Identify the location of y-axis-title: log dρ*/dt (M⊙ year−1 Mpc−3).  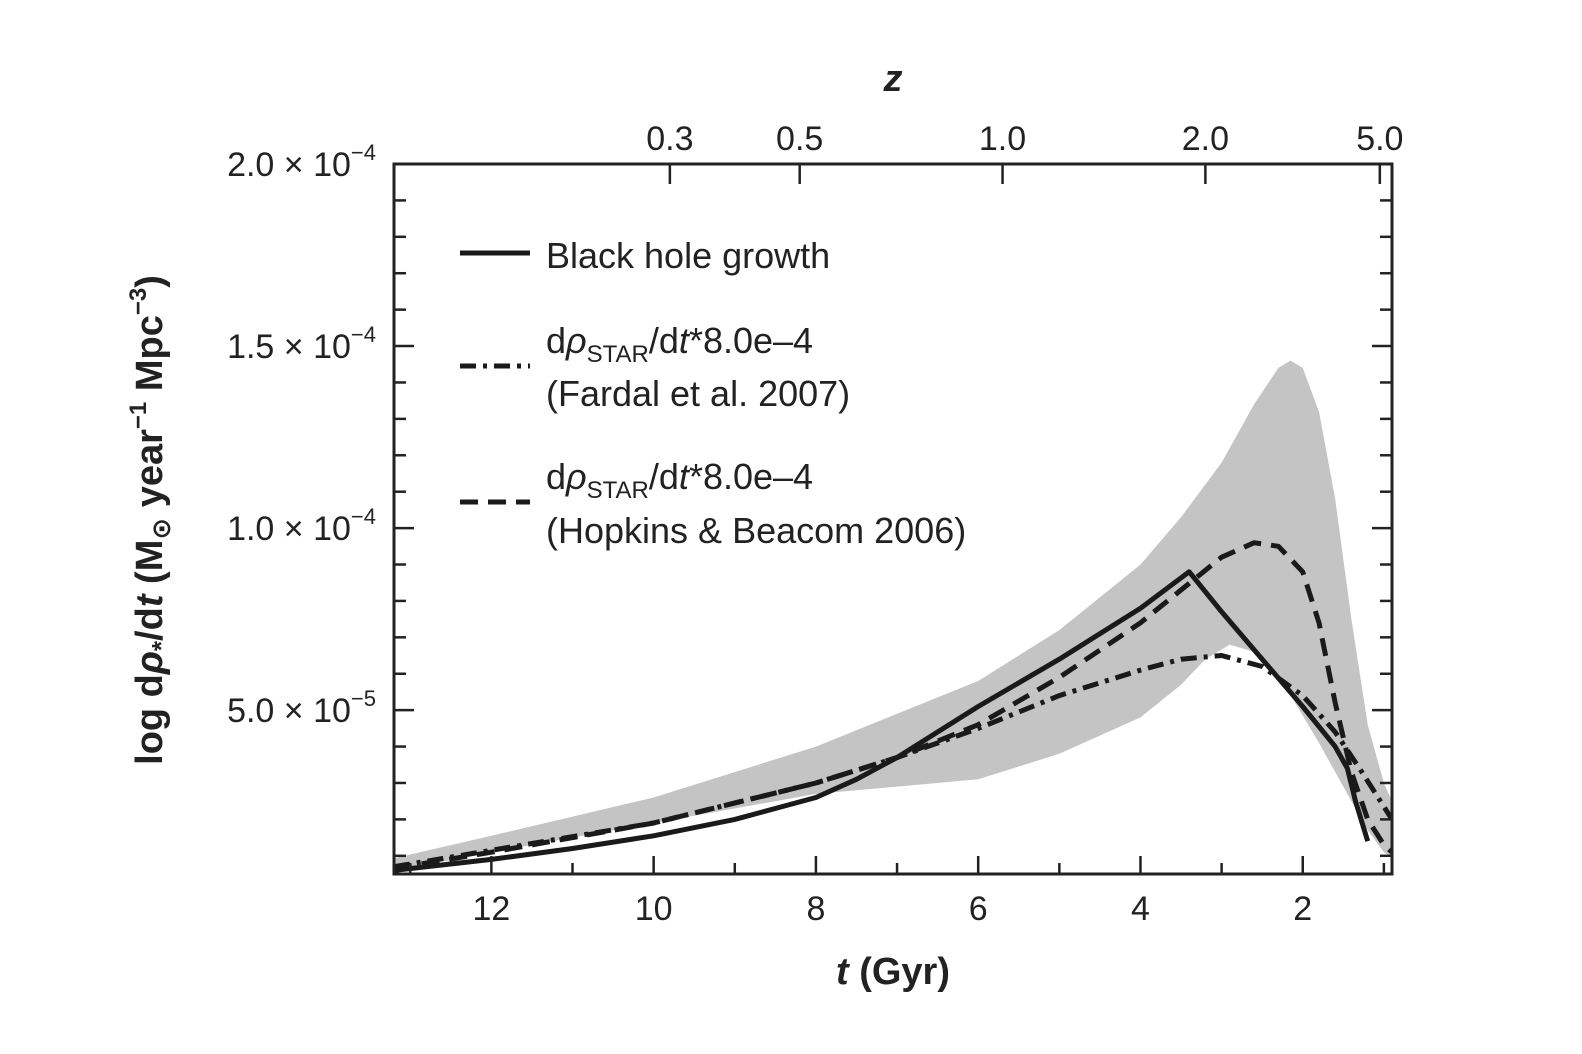
(150, 520).